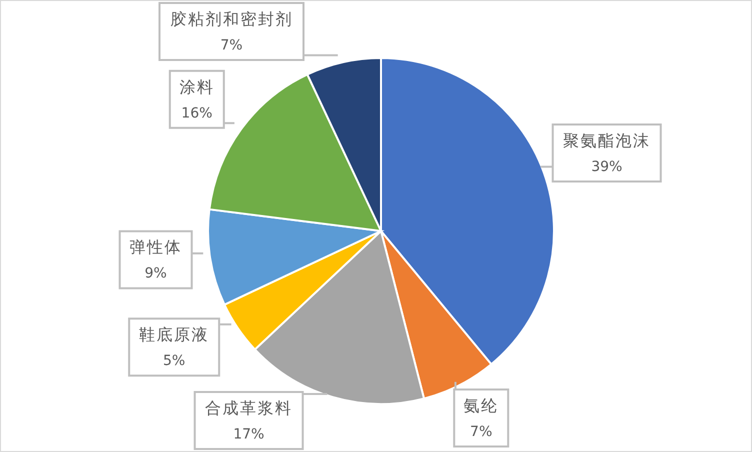 The image size is (752, 452). What do you see at coordinates (196, 86) in the screenshot?
I see `slice-label: 涂料` at bounding box center [196, 86].